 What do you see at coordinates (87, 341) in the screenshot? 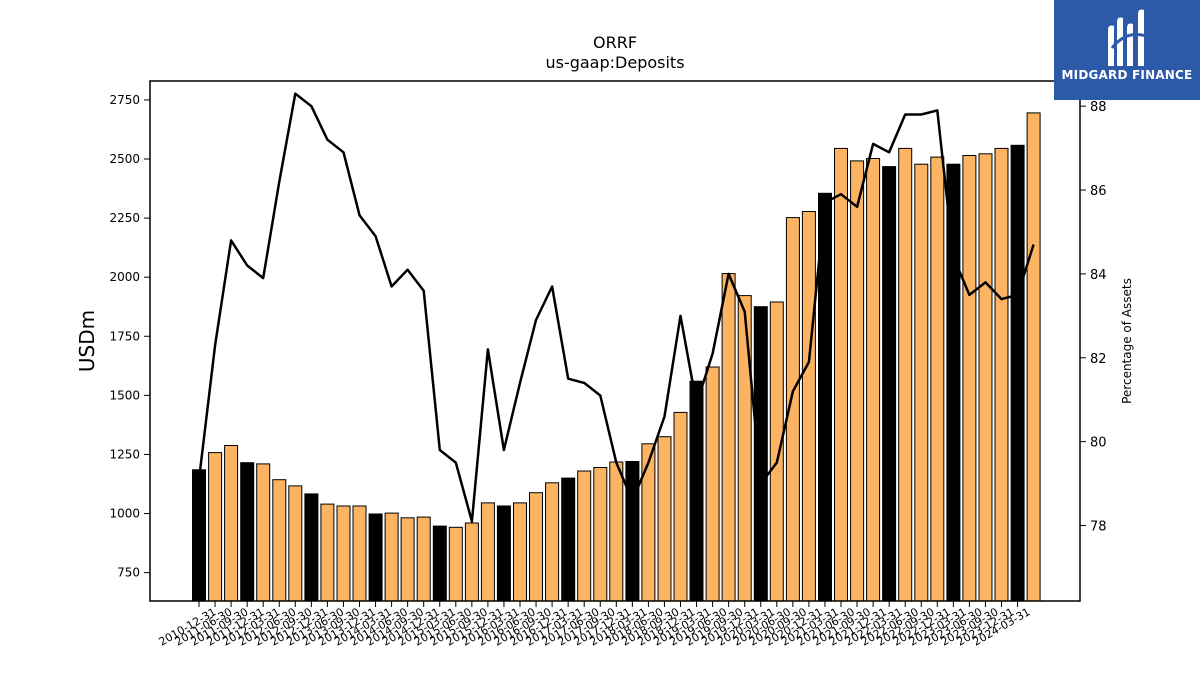
I see `y-axis-label: USDm` at bounding box center [87, 341].